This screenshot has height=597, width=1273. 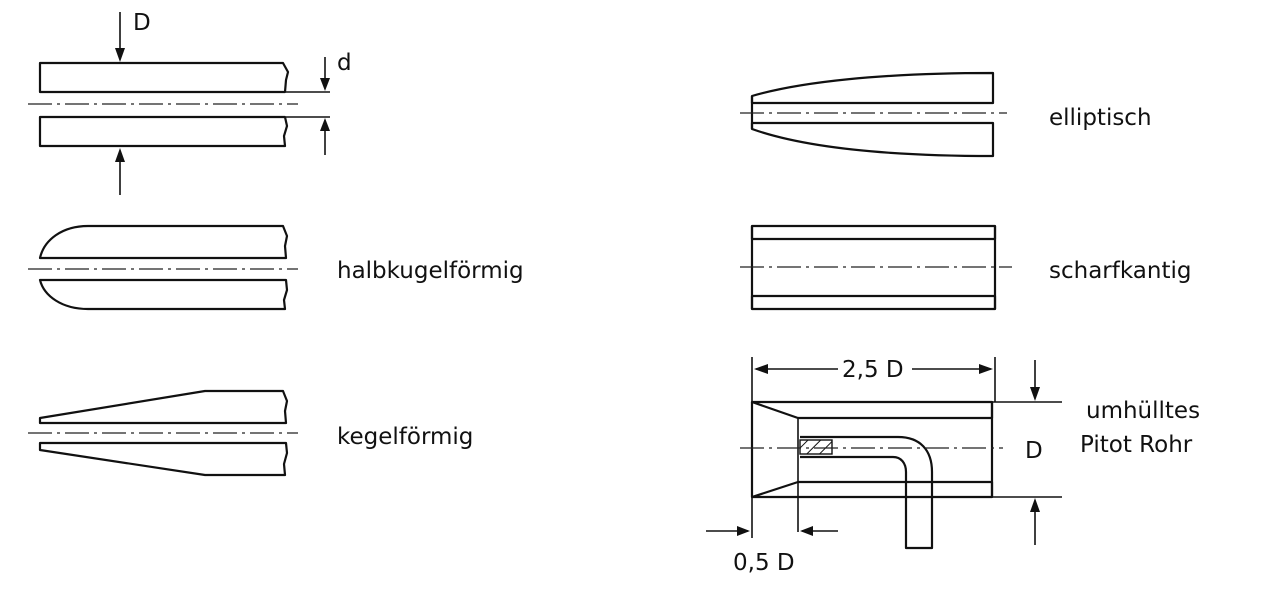 What do you see at coordinates (1100, 118) in the screenshot?
I see `ellip-label: elliptisch` at bounding box center [1100, 118].